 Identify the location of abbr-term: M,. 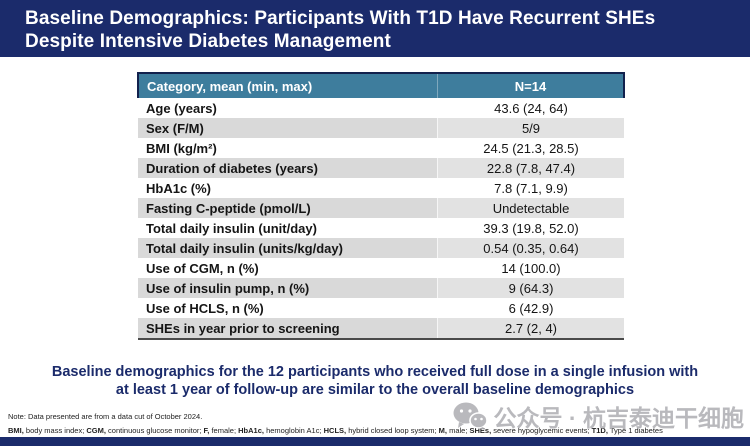
(442, 430).